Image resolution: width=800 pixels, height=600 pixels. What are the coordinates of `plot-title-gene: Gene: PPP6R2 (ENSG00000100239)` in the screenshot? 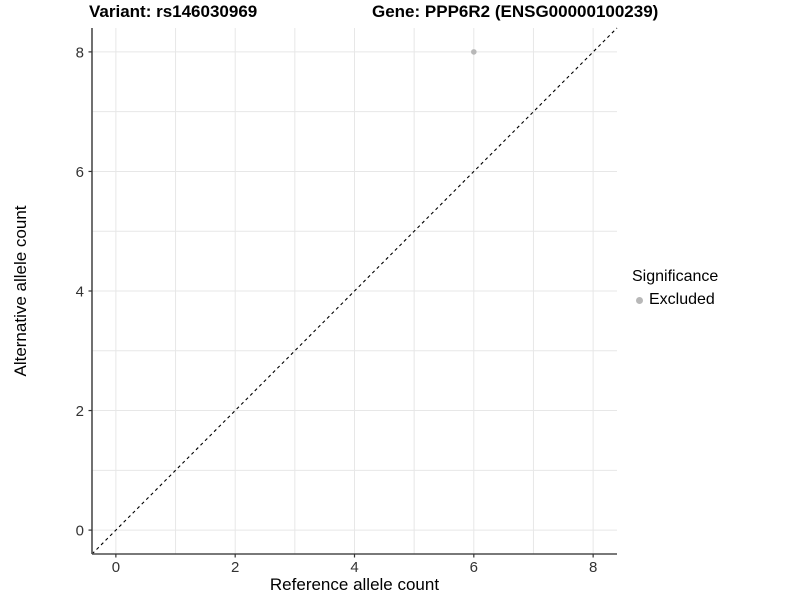 It's located at (515, 11).